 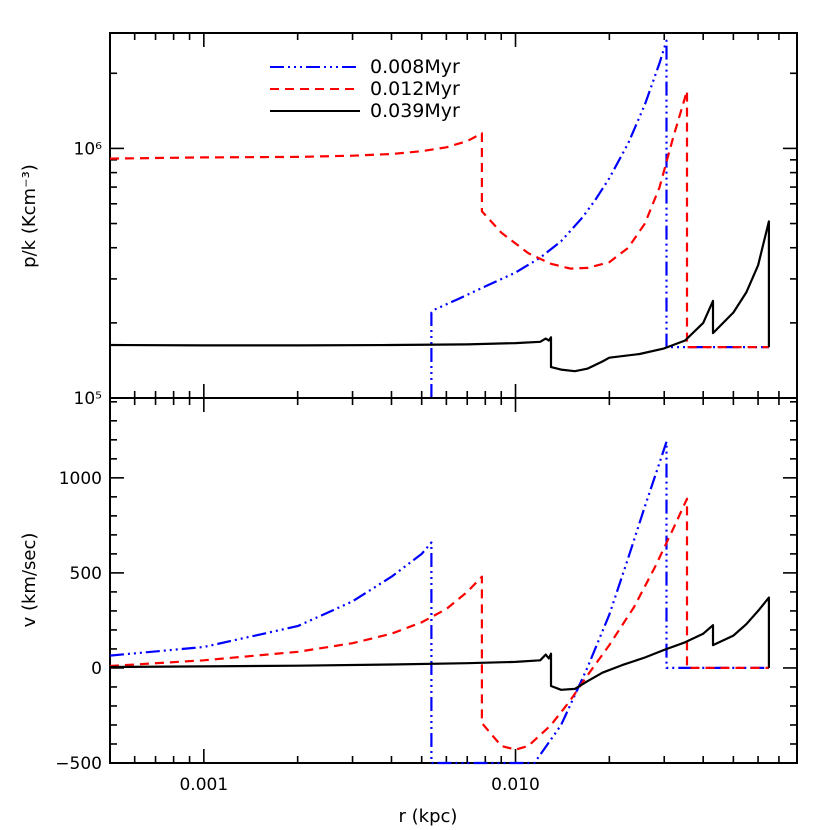 I want to click on legend-label-0: 0.008Myr, so click(x=415, y=67).